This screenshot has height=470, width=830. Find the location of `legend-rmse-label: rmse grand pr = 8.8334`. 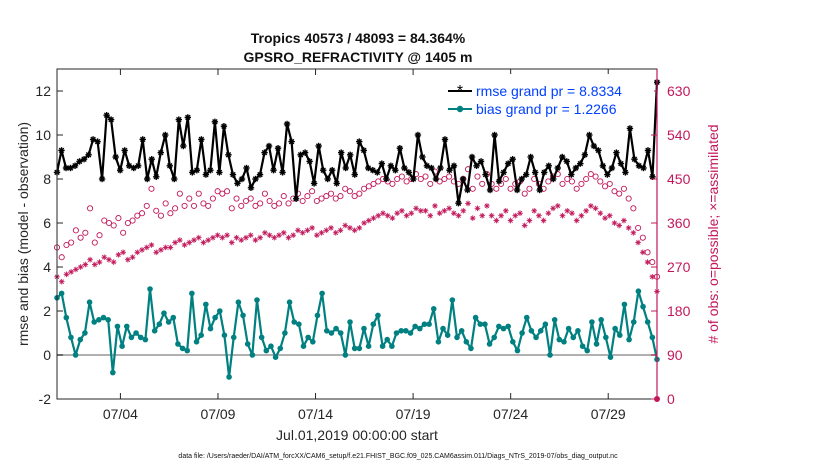

legend-rmse-label: rmse grand pr = 8.8334 is located at coordinates (549, 91).